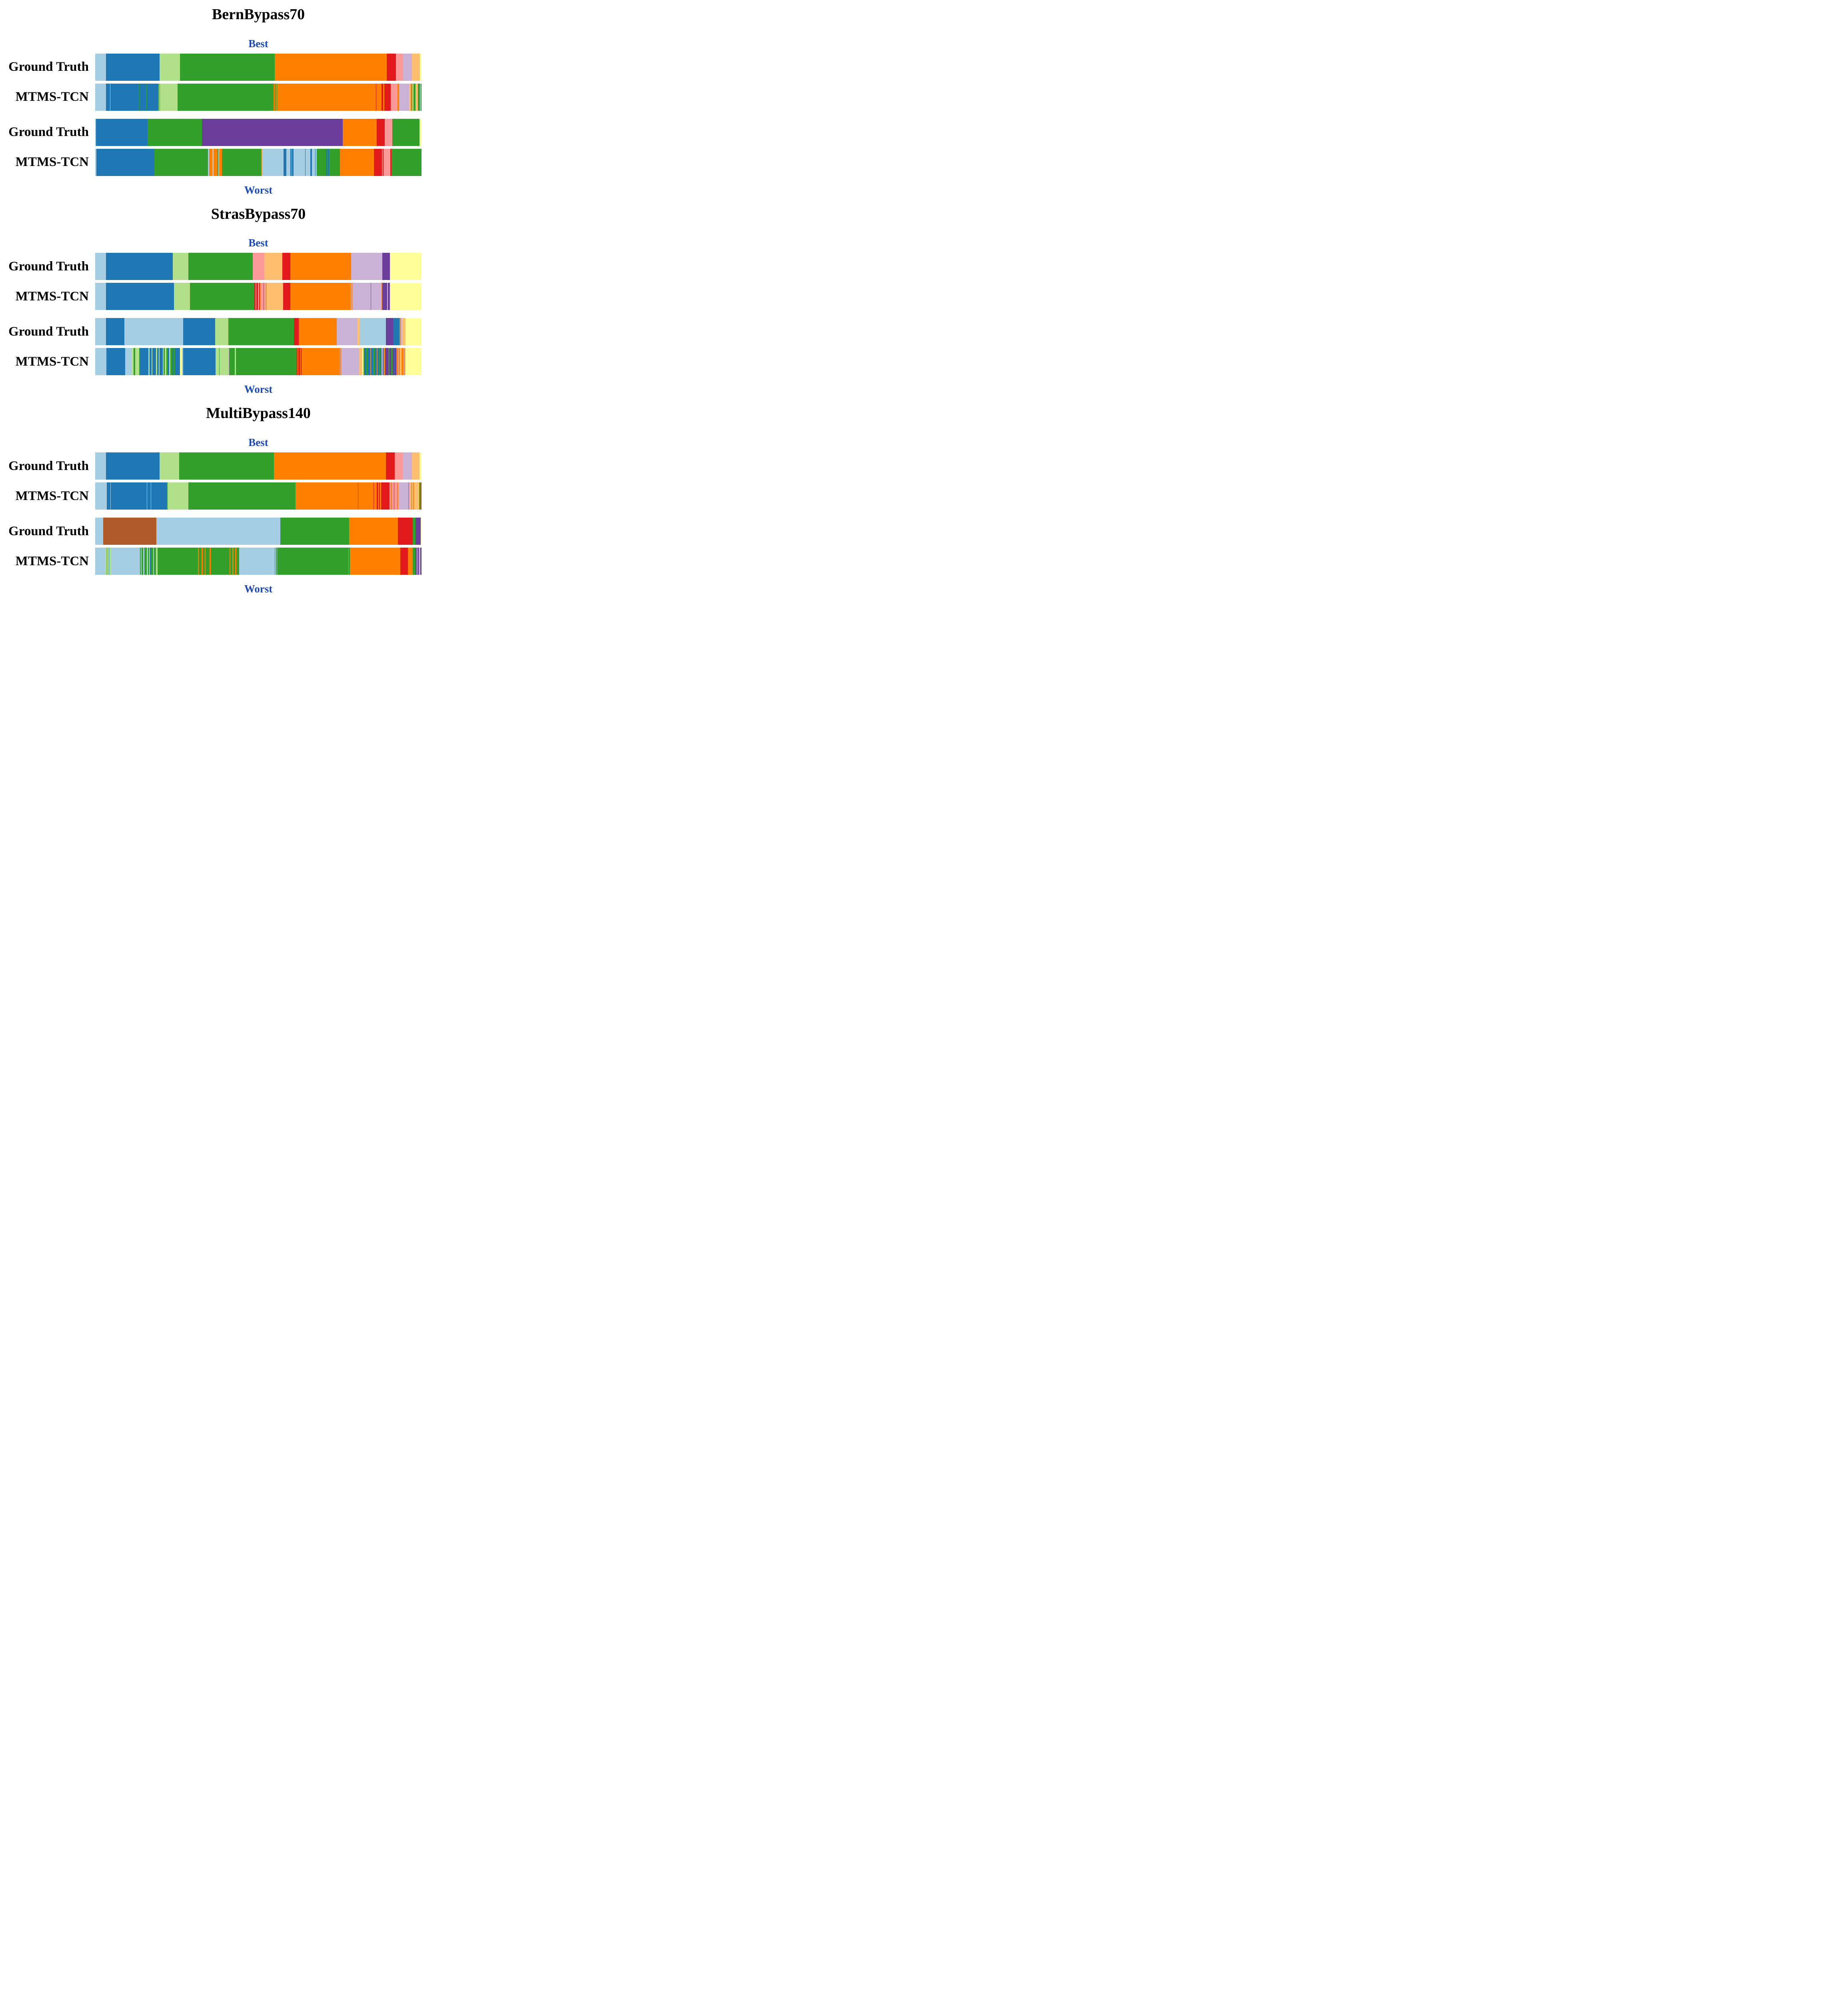 This screenshot has height=2000, width=1848. Describe the element at coordinates (231, 347) in the screenshot. I see `worst-pair: Ground Truth MTMS-TCN` at that location.